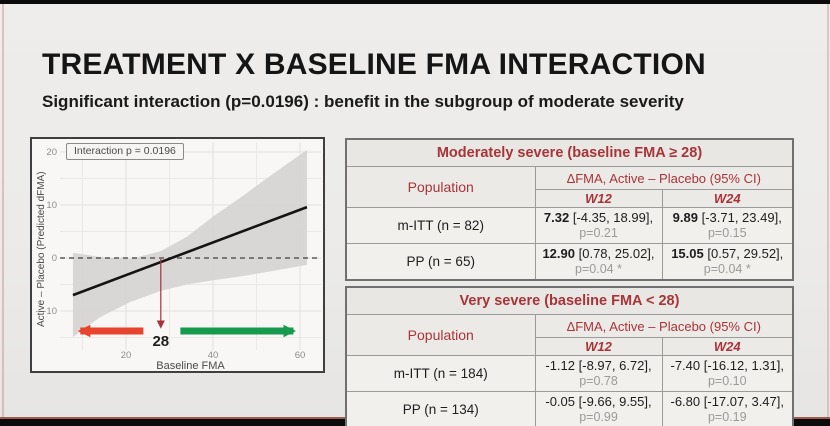 Image resolution: width=830 pixels, height=426 pixels. What do you see at coordinates (615, 402) in the screenshot?
I see `confidence-interval: [-9.66, 9.55],` at bounding box center [615, 402].